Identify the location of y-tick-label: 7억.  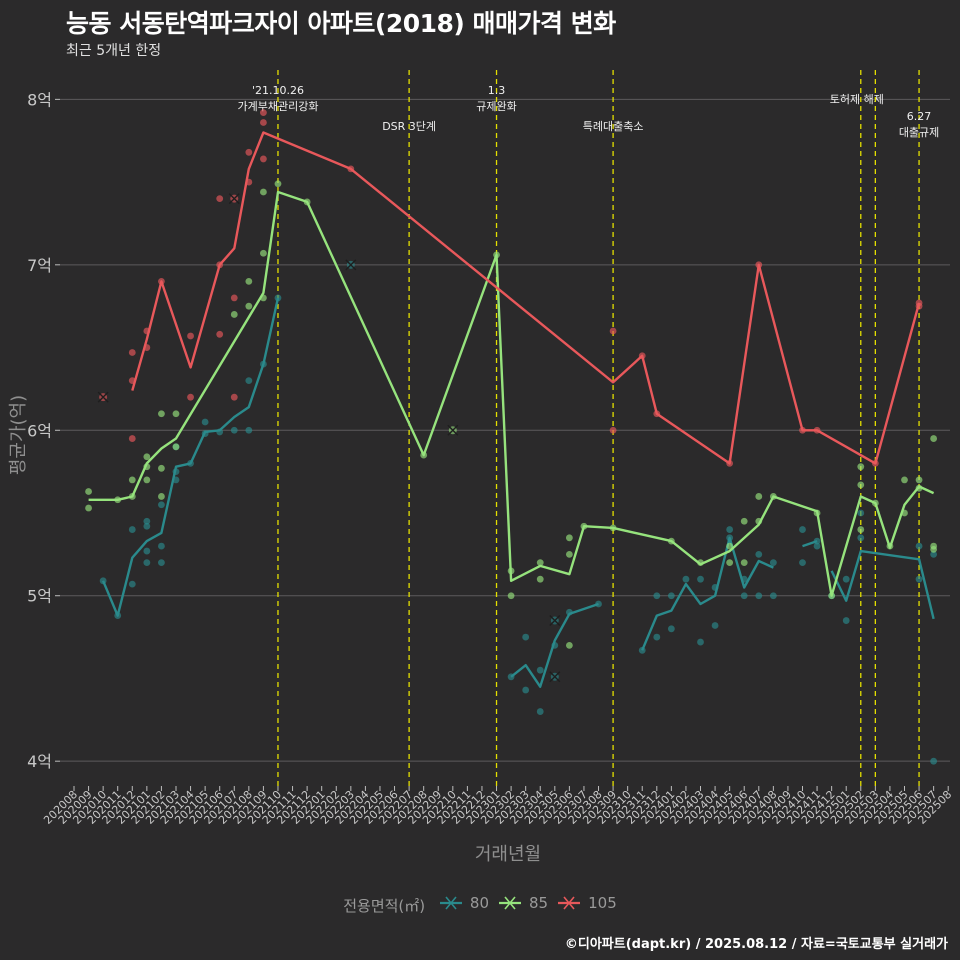
(39, 265).